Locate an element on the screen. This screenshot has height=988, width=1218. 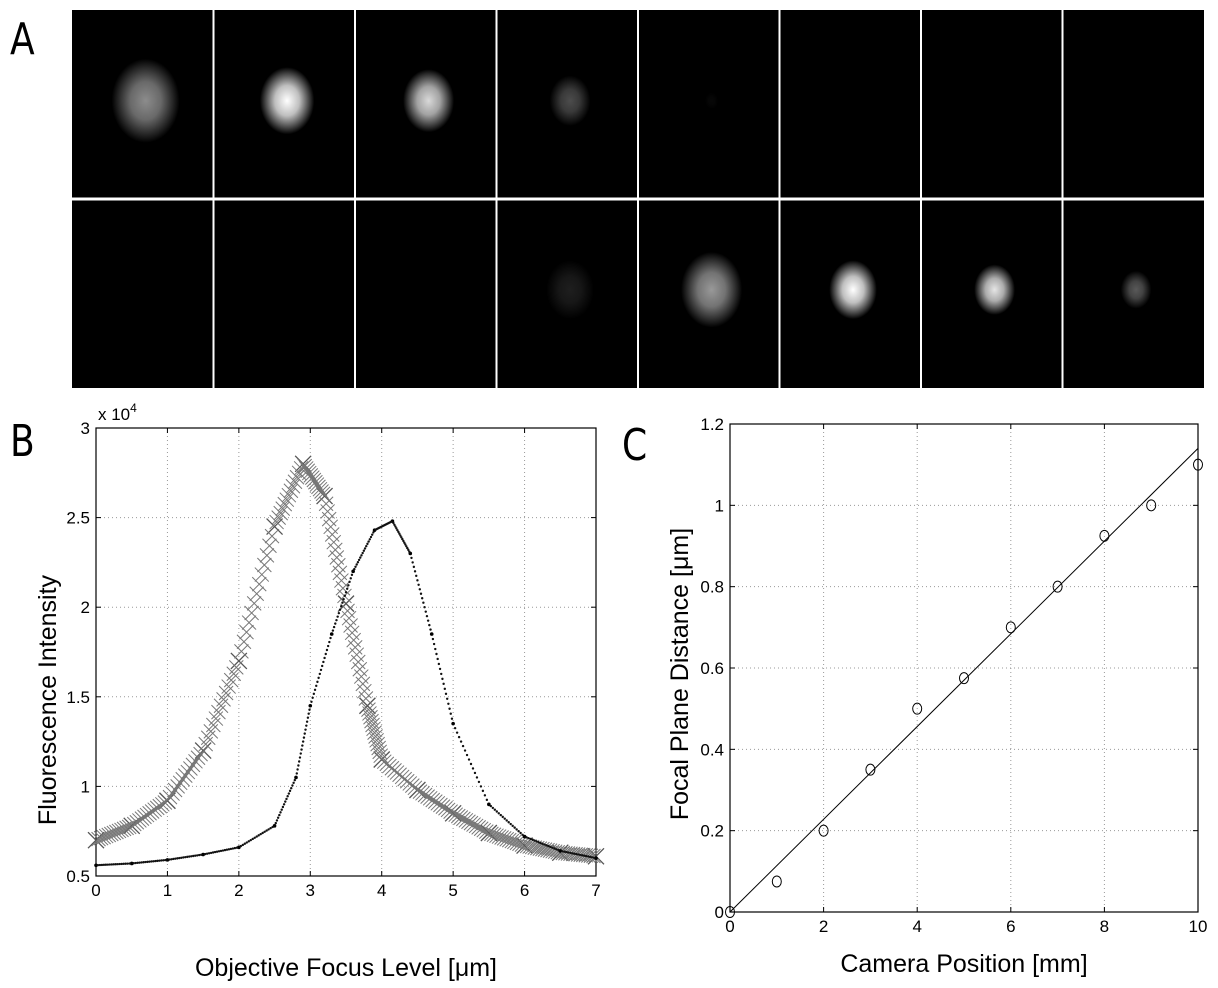
y-tick-label-b: 2.5 is located at coordinates (78, 518).